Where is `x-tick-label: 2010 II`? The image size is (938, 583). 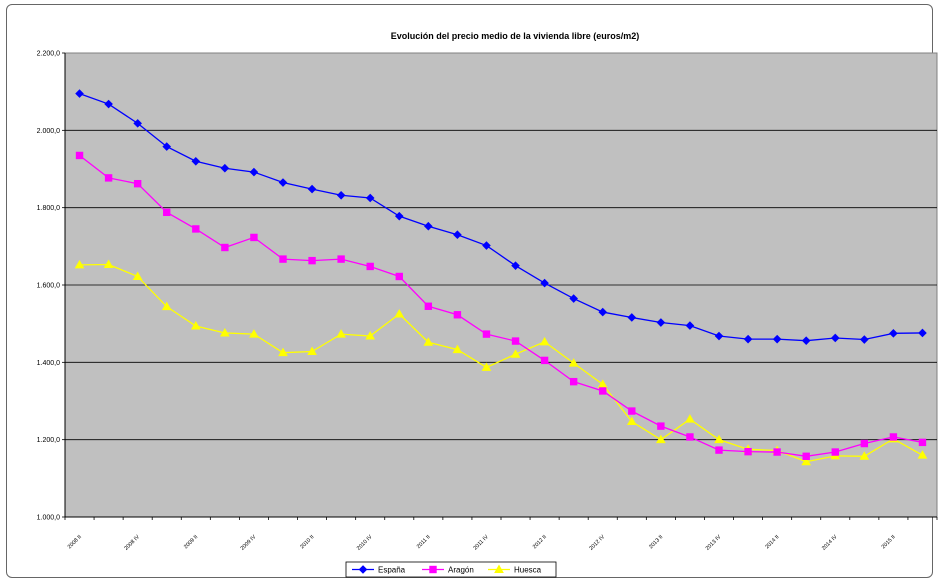 x-tick-label: 2010 II is located at coordinates (307, 542).